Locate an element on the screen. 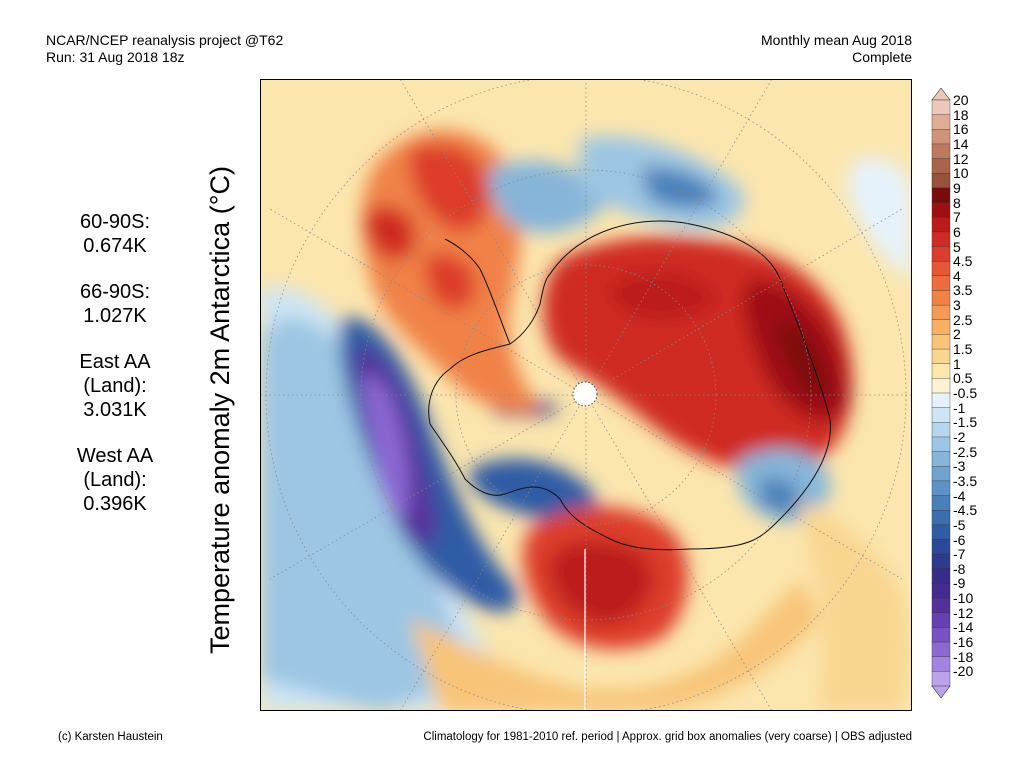 Image resolution: width=1024 pixels, height=768 pixels. period-title: Monthly mean Aug 2018 is located at coordinates (836, 40).